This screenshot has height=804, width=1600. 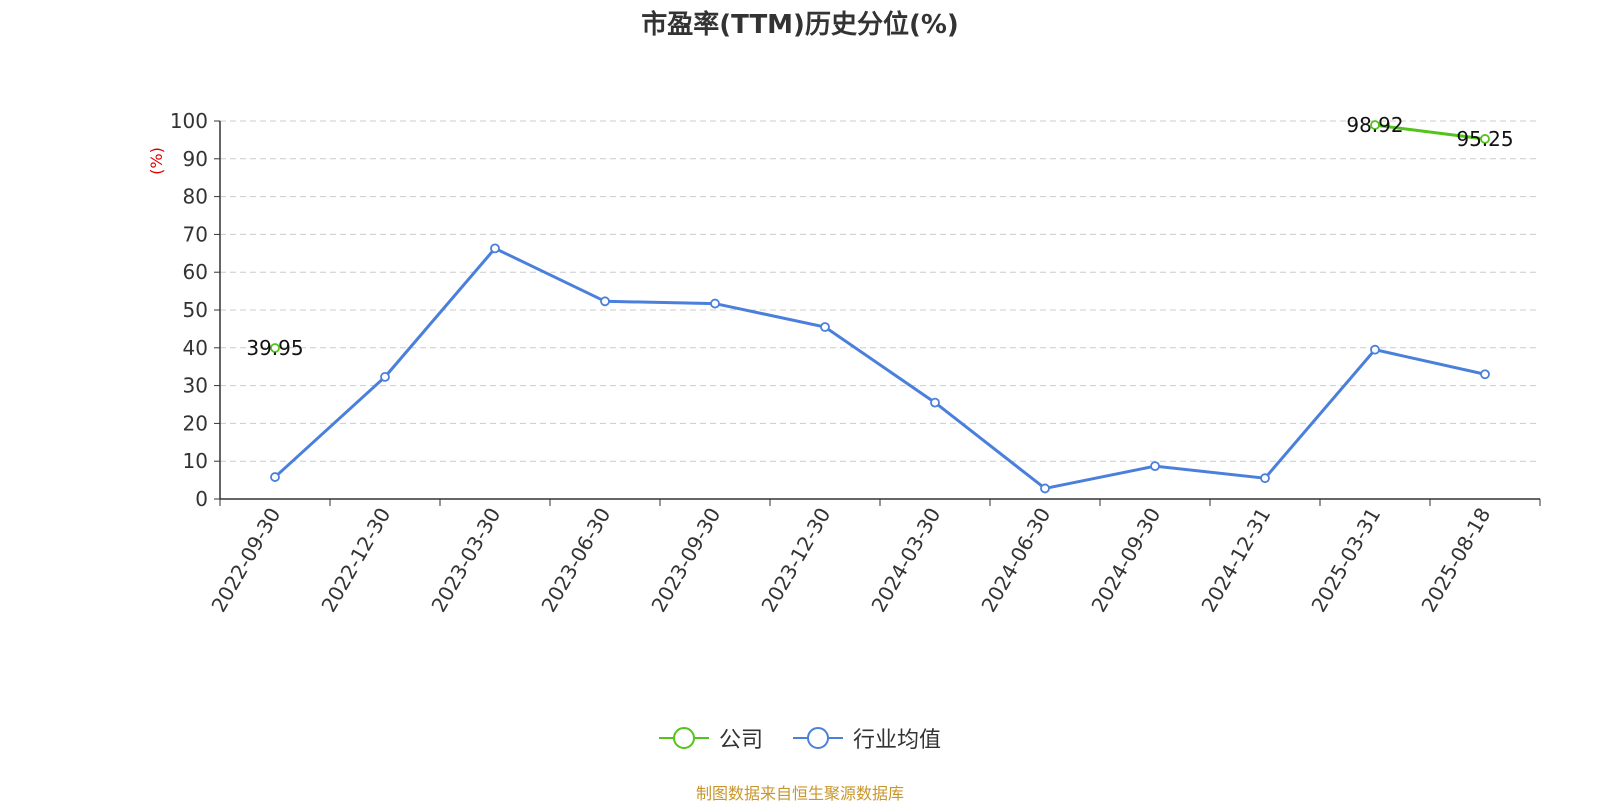 I want to click on data-label: 95.25, so click(x=1484, y=139).